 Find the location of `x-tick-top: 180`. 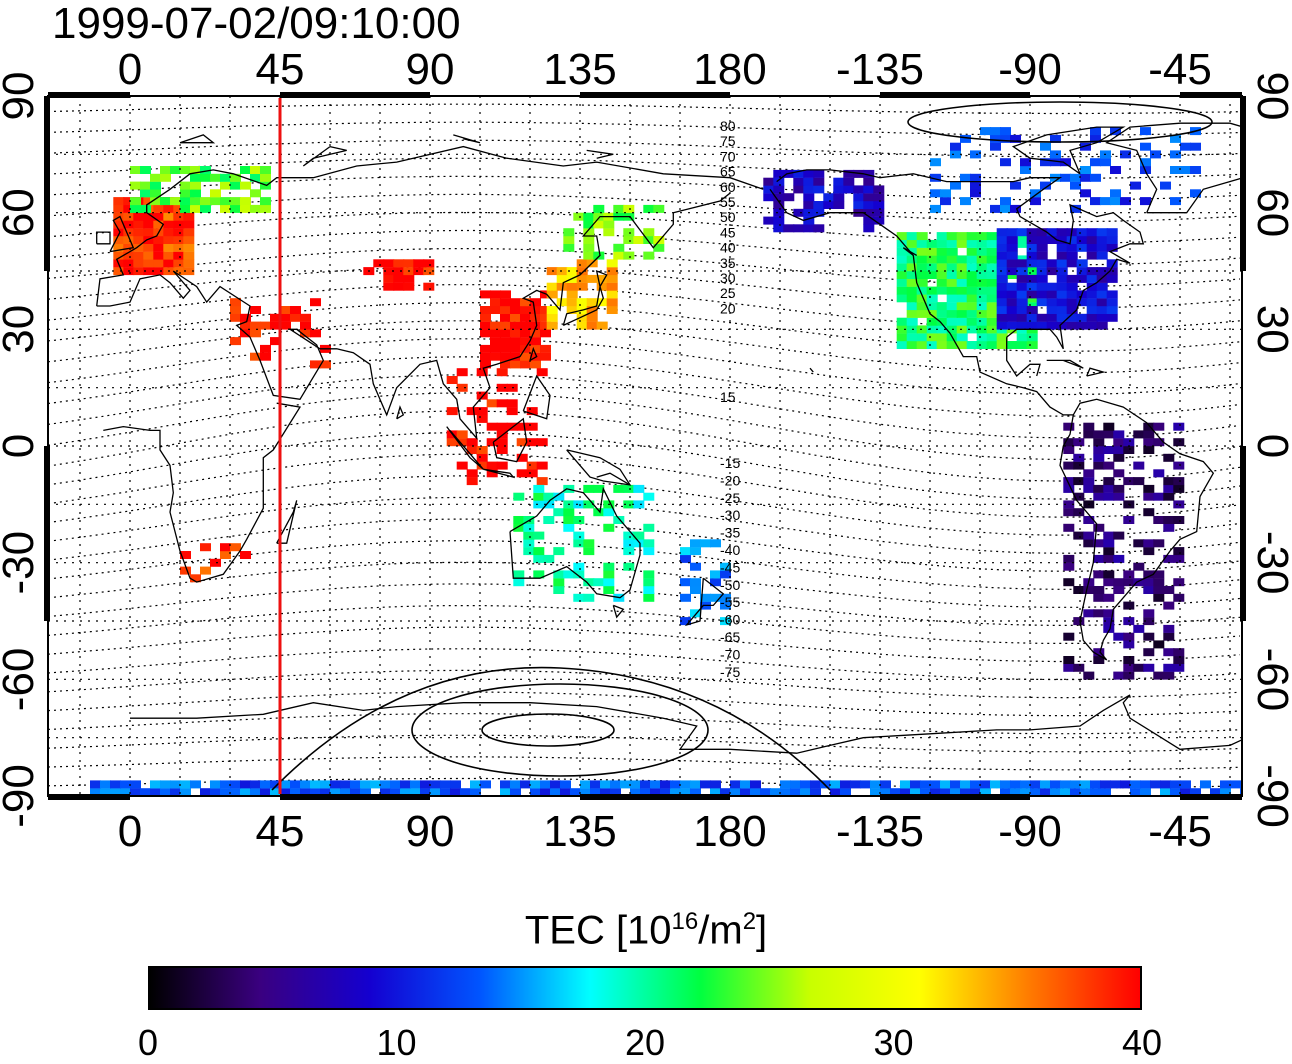

x-tick-top: 180 is located at coordinates (729, 69).